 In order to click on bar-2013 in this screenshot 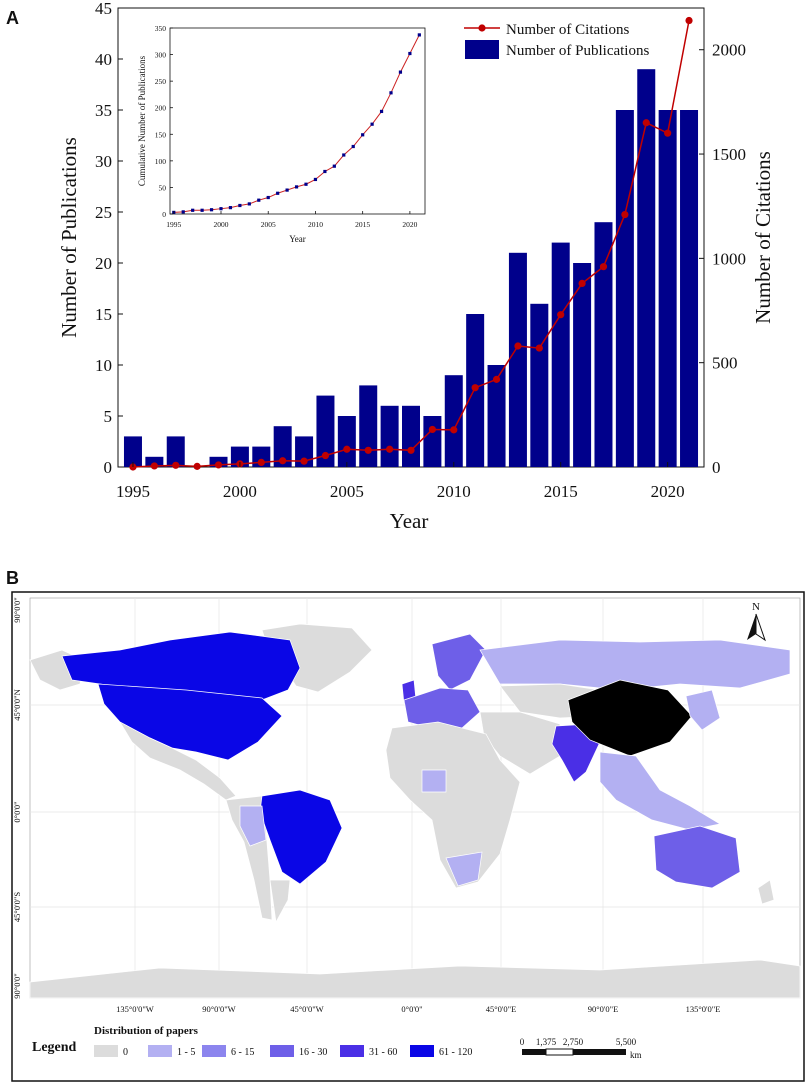, I will do `click(517, 359)`.